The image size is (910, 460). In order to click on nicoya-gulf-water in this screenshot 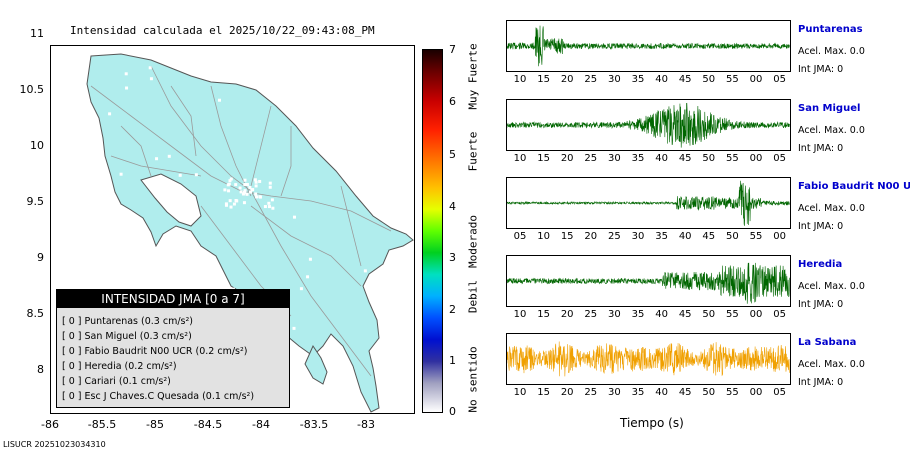, I will do `click(171, 200)`.